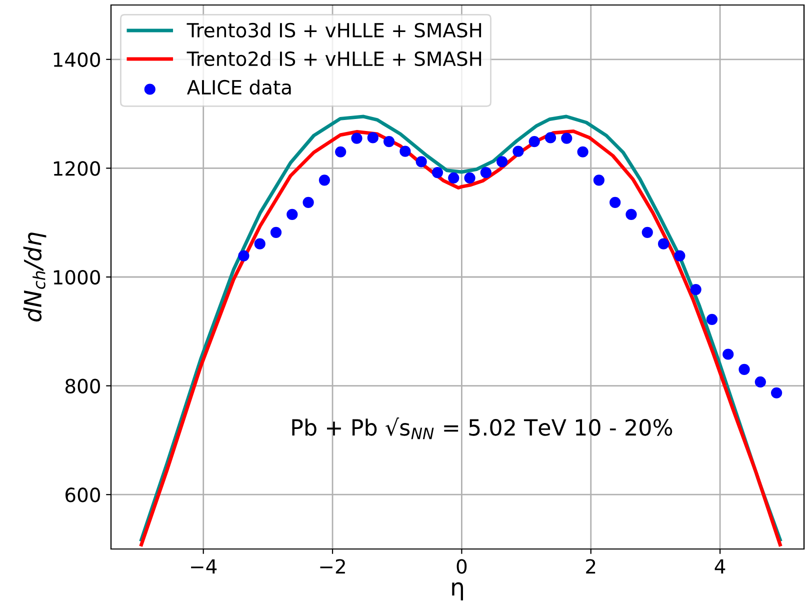  What do you see at coordinates (461, 566) in the screenshot?
I see `x-tick-label: 0` at bounding box center [461, 566].